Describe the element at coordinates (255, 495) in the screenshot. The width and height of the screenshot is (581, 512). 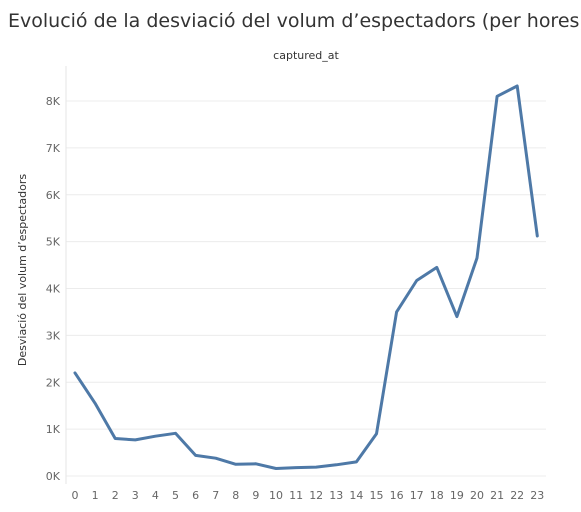
I see `x-tick-label: 9` at that location.